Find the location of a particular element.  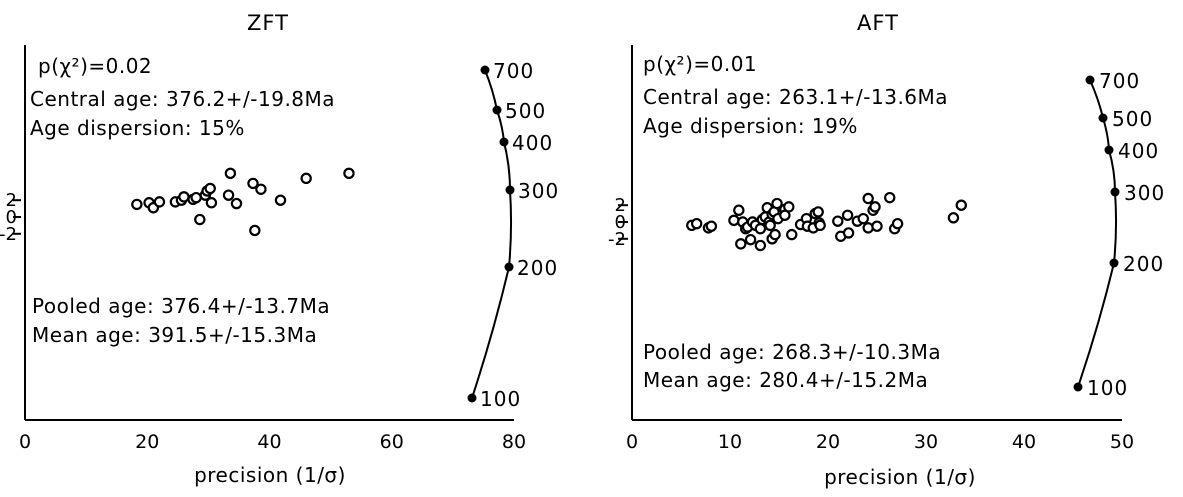

x-tick-label: 50 is located at coordinates (1122, 442).